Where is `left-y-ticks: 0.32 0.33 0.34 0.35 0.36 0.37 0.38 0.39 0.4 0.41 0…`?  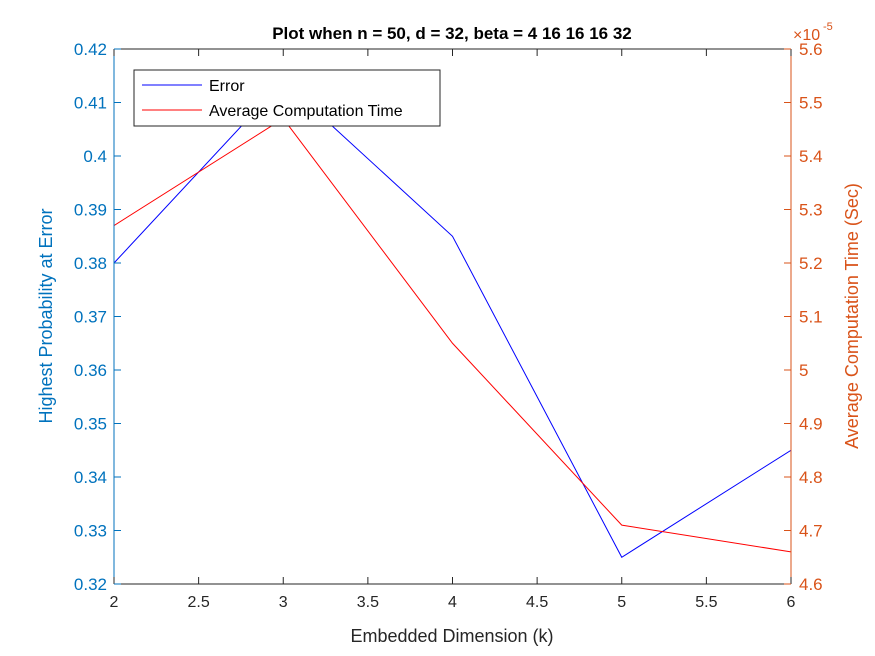 left-y-ticks: 0.32 0.33 0.34 0.35 0.36 0.37 0.38 0.39 0.4 0.41 0… is located at coordinates (97, 317).